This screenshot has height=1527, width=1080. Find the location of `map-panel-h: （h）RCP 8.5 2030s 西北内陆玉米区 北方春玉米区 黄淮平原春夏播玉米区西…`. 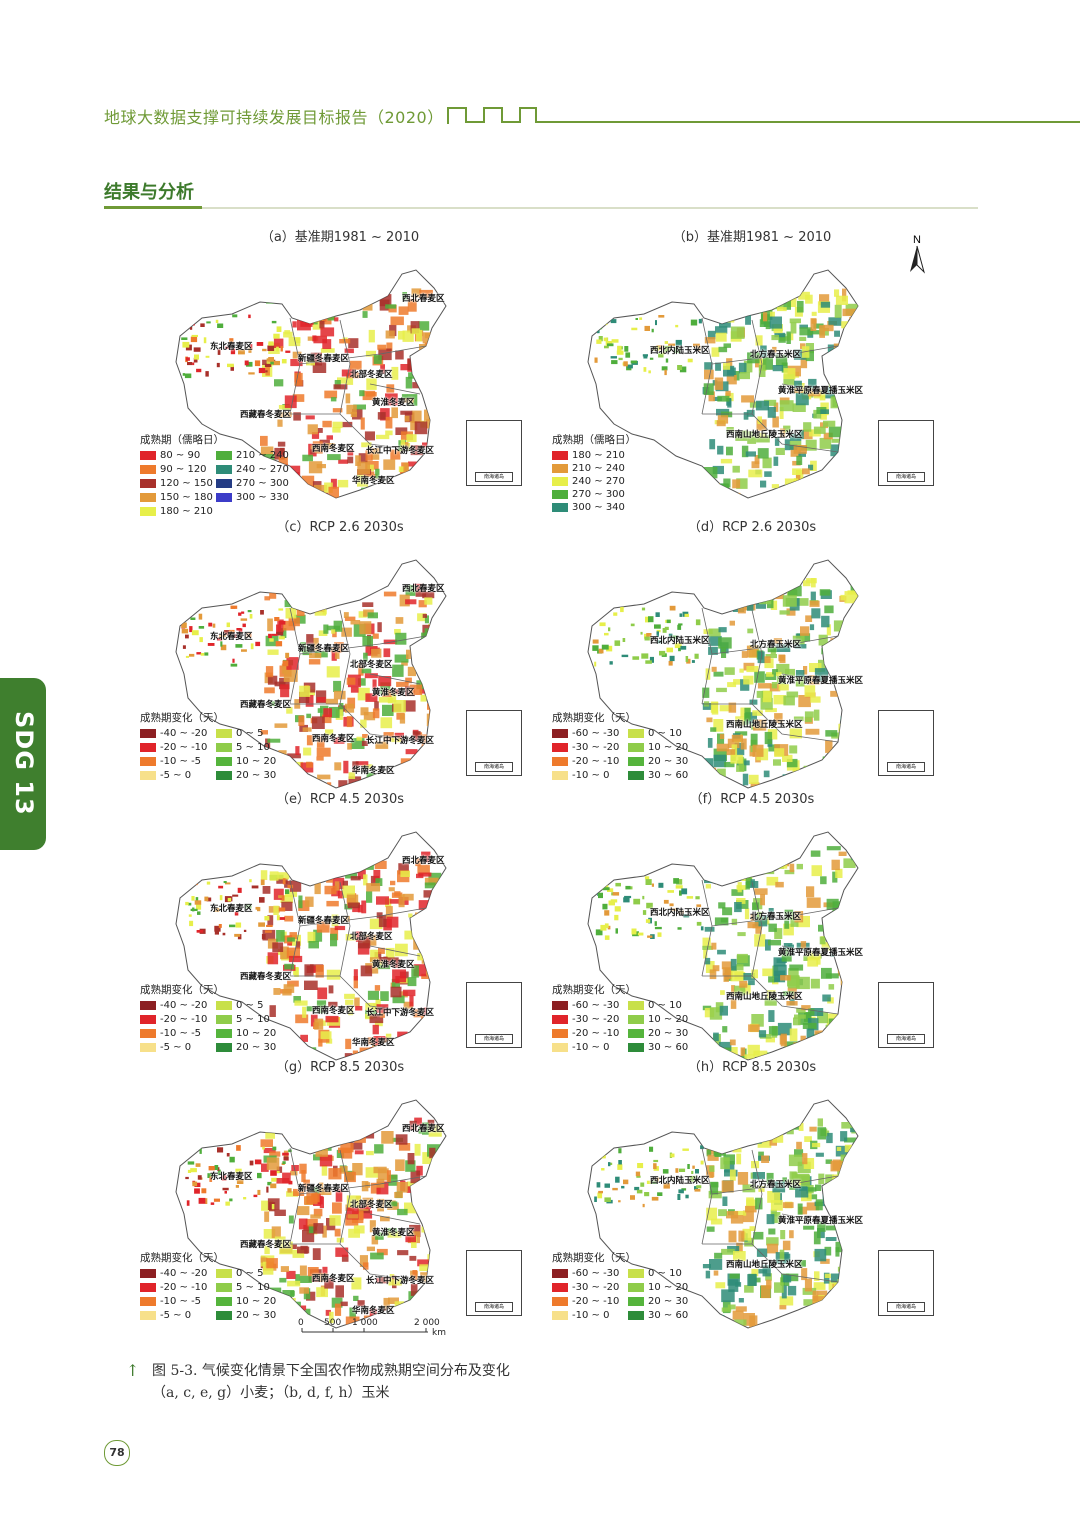

map-panel-h: （h）RCP 8.5 2030s 西北内陆玉米区 北方春玉米区 黄淮平原春夏播玉米区西… is located at coordinates (752, 1201).